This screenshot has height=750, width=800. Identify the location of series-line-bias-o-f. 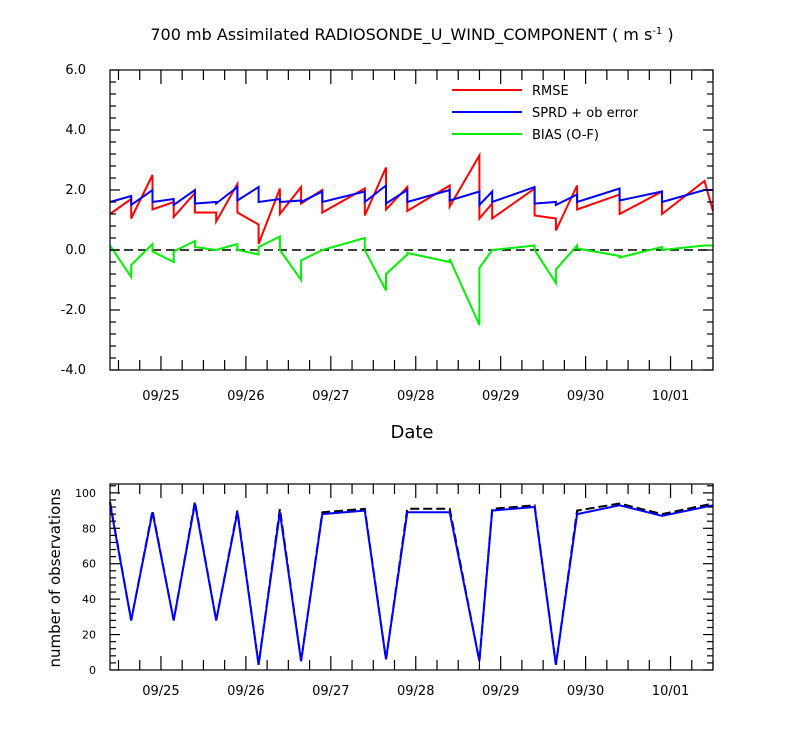
(411, 280).